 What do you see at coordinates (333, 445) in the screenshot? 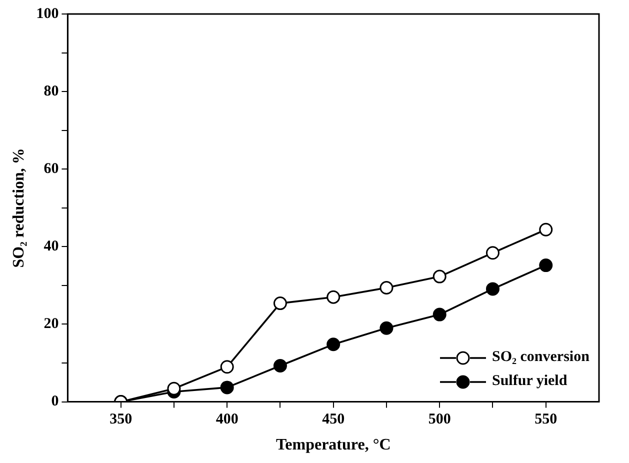
I see `x-axis-title: Temperature, °C` at bounding box center [333, 445].